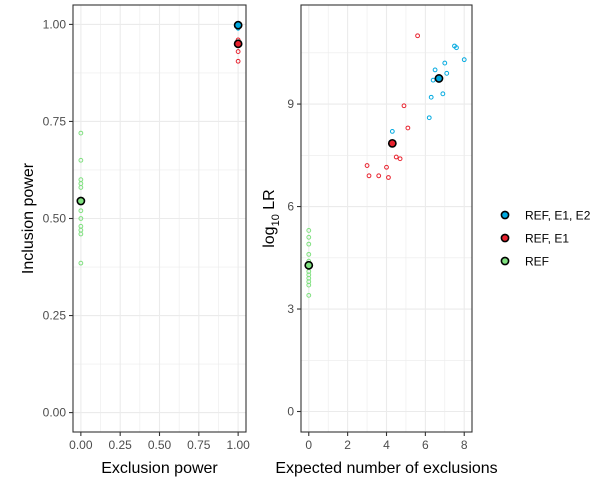 The height and width of the screenshot is (493, 611). What do you see at coordinates (290, 309) in the screenshot?
I see `y-tick-label: 3` at bounding box center [290, 309].